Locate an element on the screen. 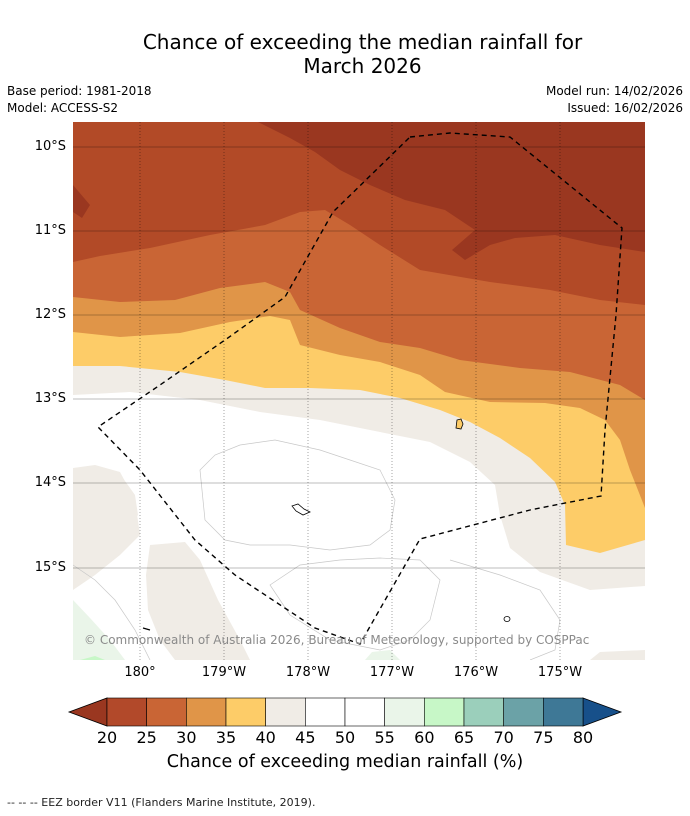 This screenshot has width=690, height=816. colorbar-tick-label: 50 is located at coordinates (345, 737).